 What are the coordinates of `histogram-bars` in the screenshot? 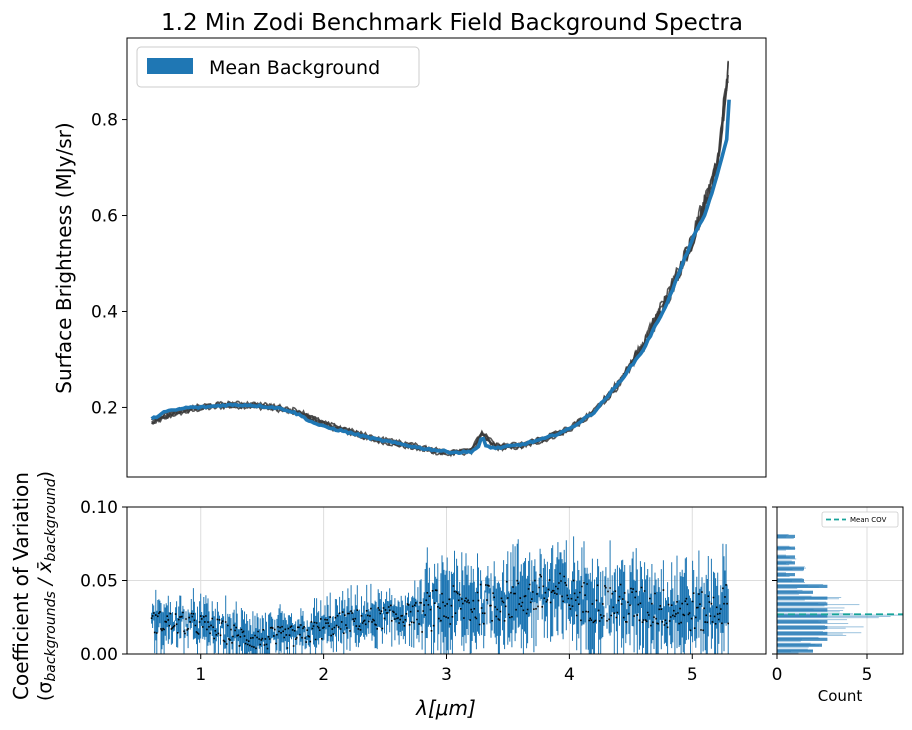 It's located at (840, 594).